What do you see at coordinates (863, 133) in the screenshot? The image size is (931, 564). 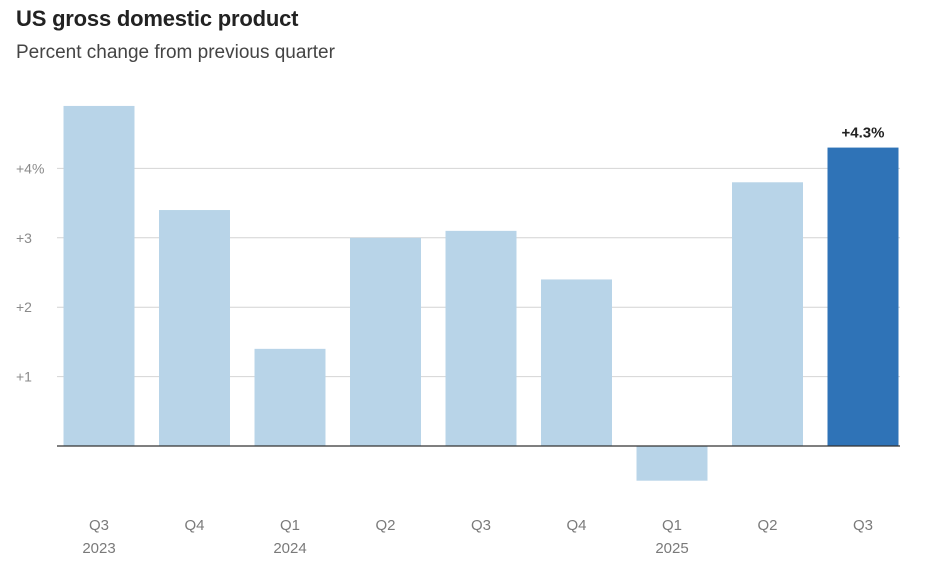 I see `data-label: +4.3%` at bounding box center [863, 133].